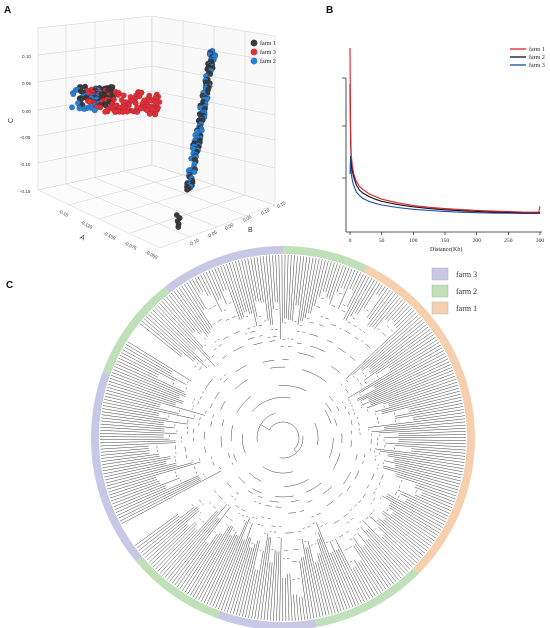 This screenshot has width=550, height=628. I want to click on x-tick-label: 300, so click(540, 241).